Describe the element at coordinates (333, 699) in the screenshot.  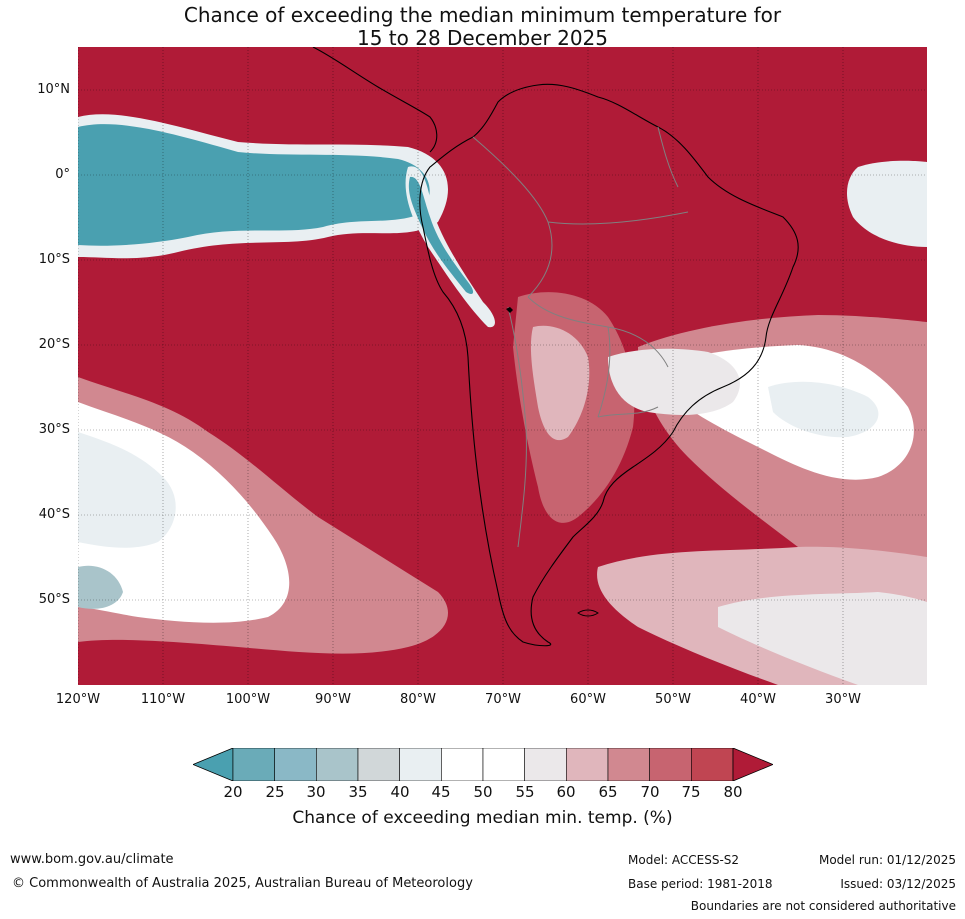
I see `lon-tick-90w: 90°W` at that location.